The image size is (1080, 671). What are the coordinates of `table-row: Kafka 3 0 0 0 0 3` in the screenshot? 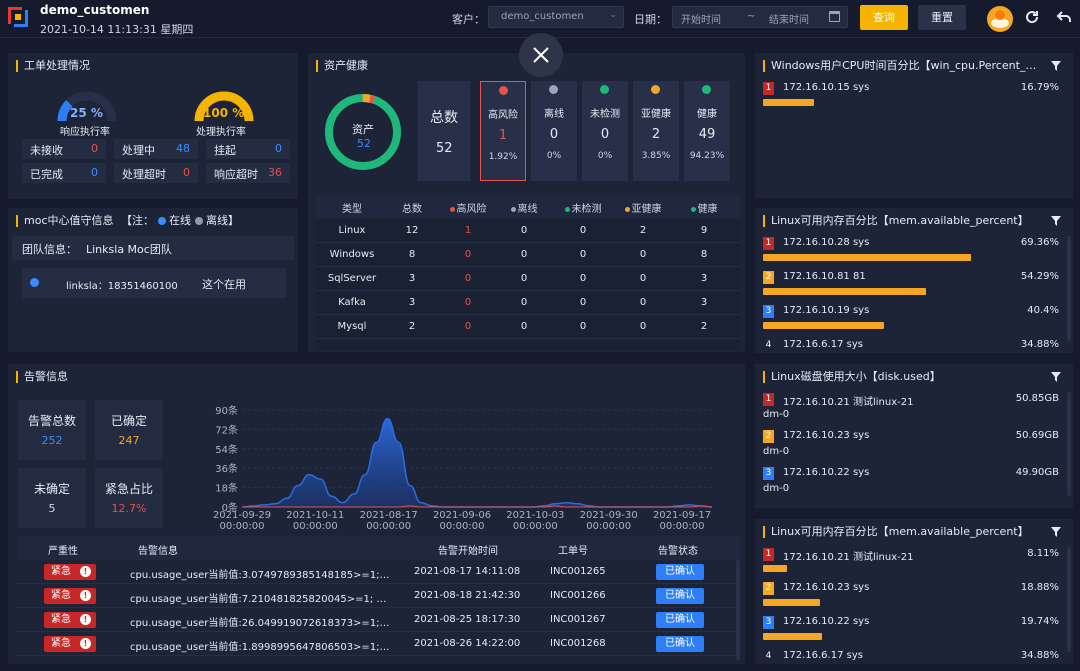 It's located at (528, 303).